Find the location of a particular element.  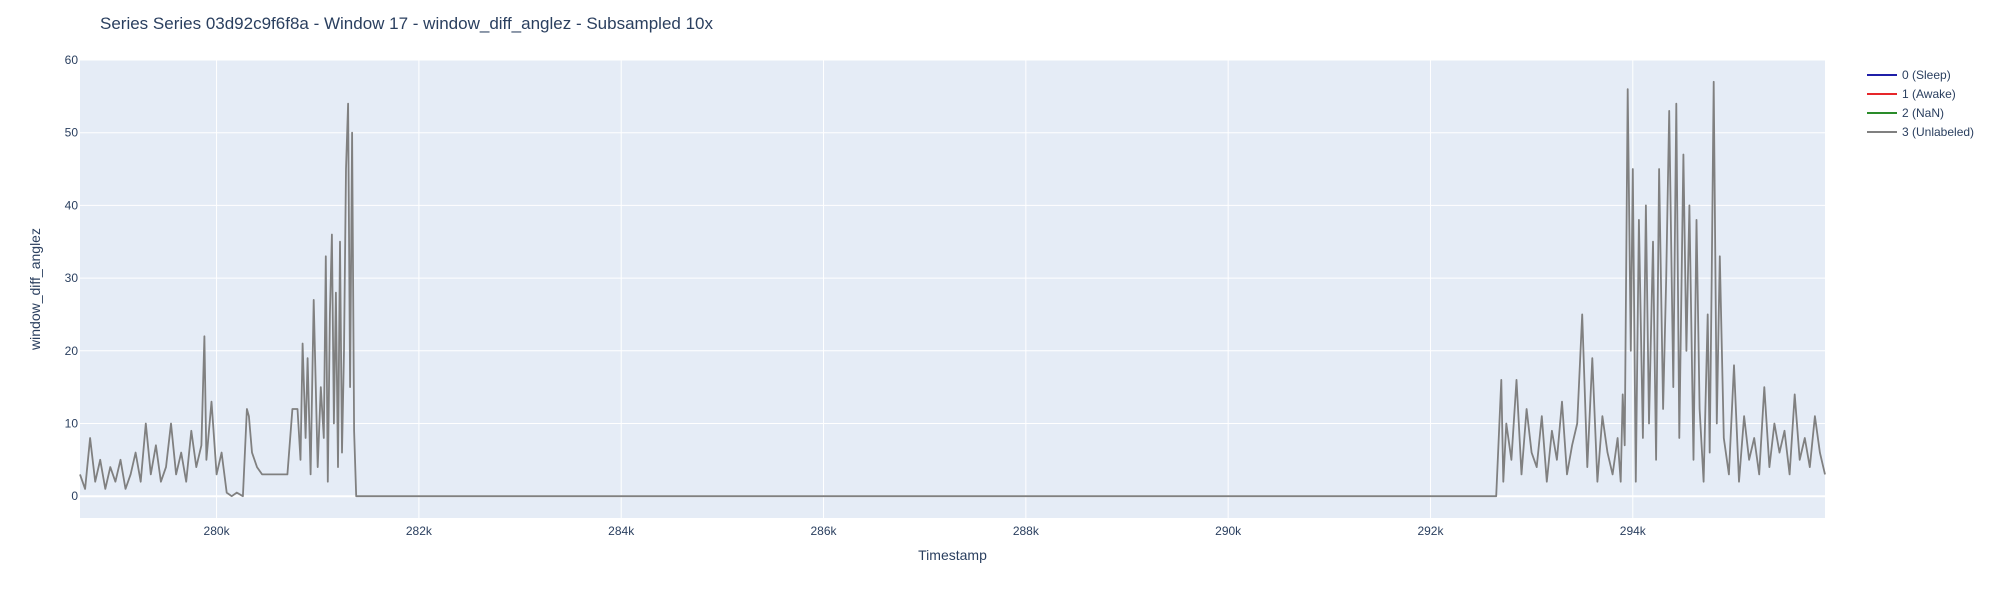

y-tick-label: 0 is located at coordinates (74, 496).